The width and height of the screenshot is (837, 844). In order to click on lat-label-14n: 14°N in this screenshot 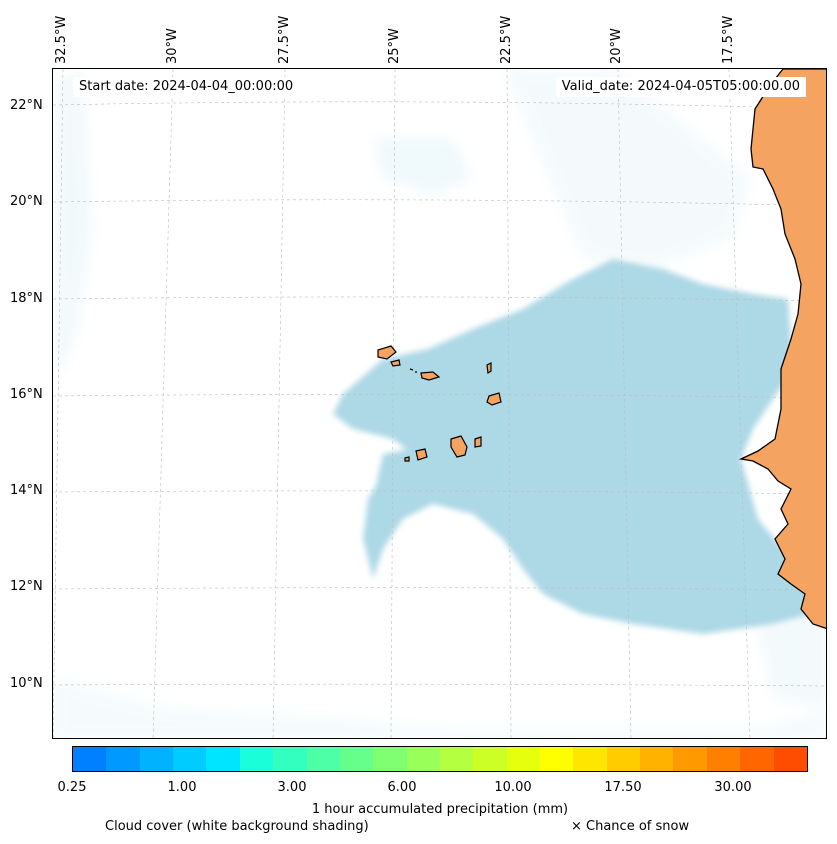, I will do `click(26, 490)`.